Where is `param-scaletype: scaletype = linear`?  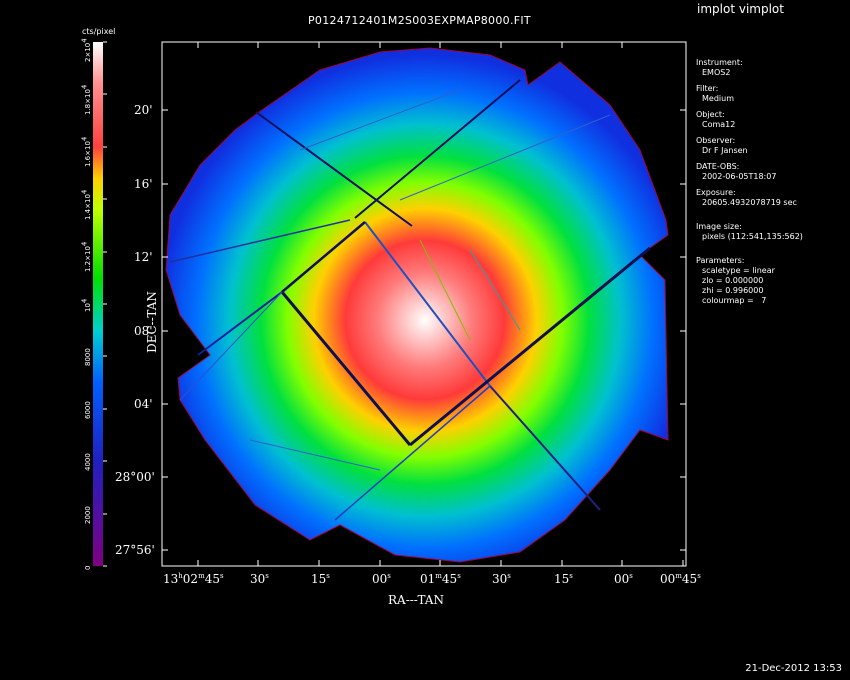 param-scaletype: scaletype = linear is located at coordinates (738, 270).